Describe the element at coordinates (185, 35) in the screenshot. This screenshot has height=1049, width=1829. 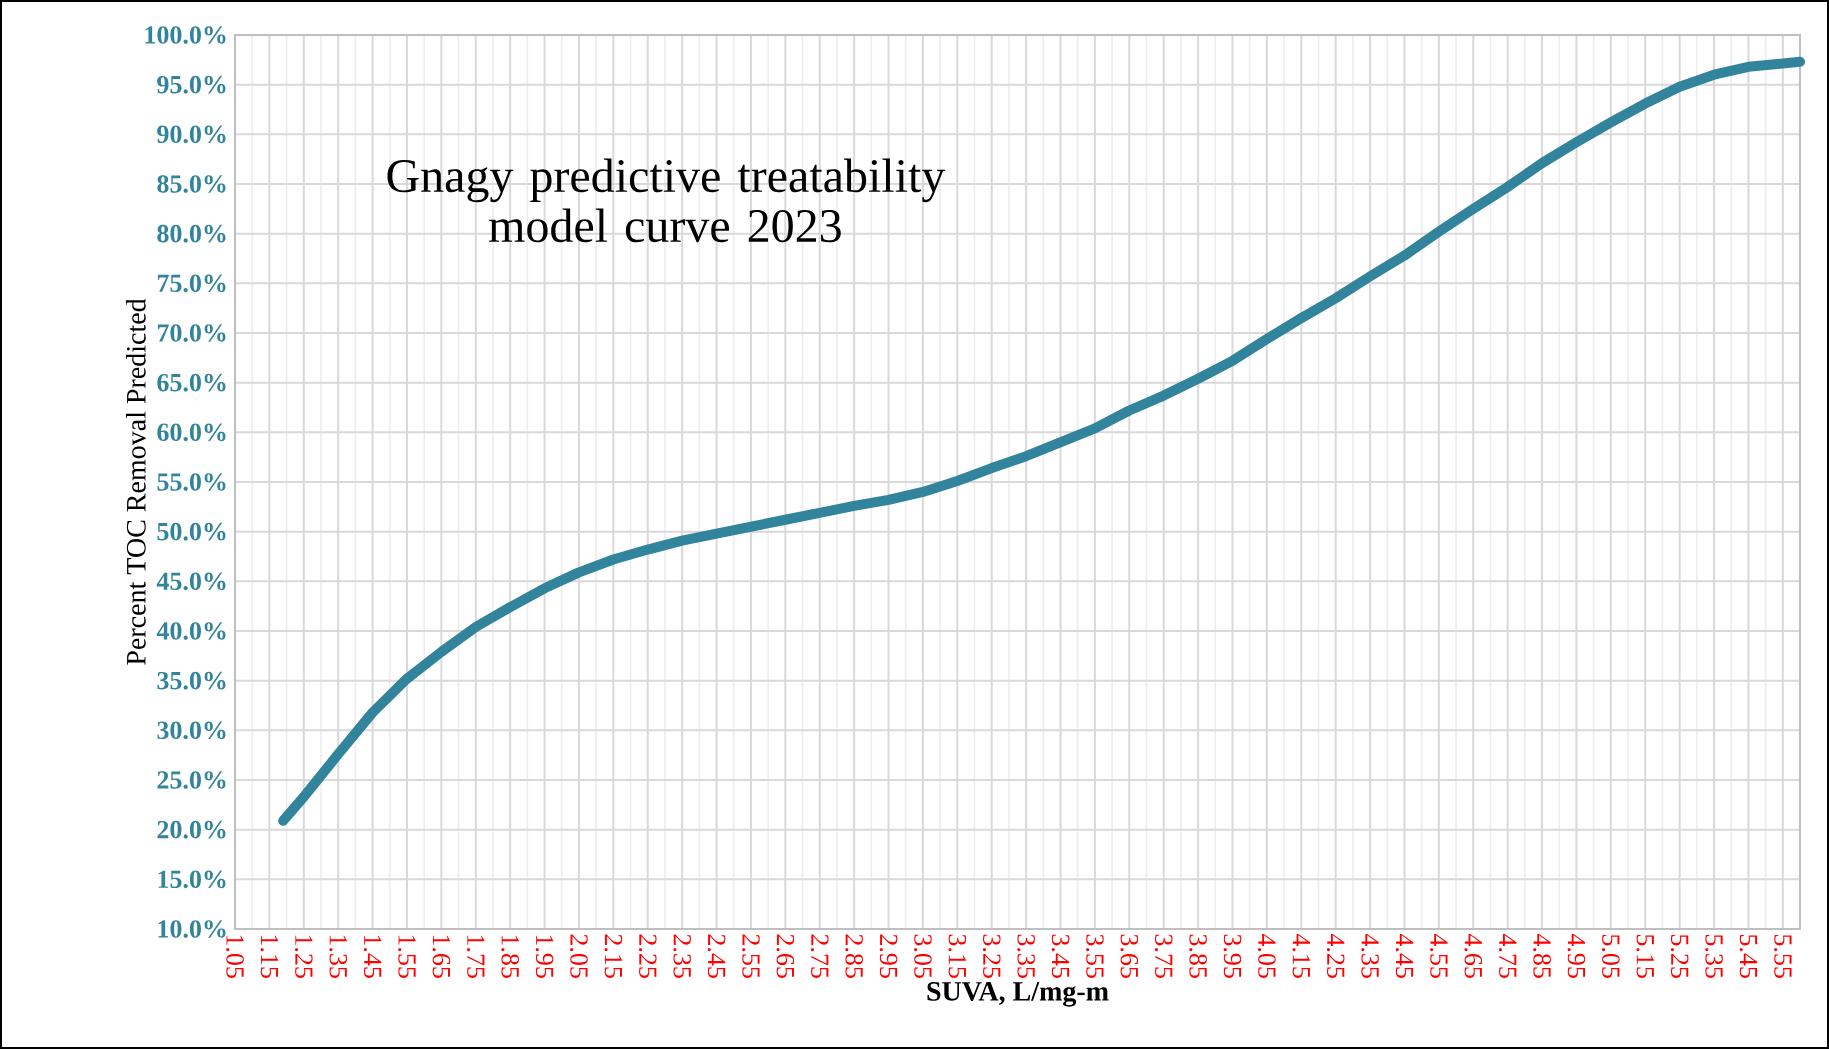
I see `y-tick-label: 100.0%` at that location.